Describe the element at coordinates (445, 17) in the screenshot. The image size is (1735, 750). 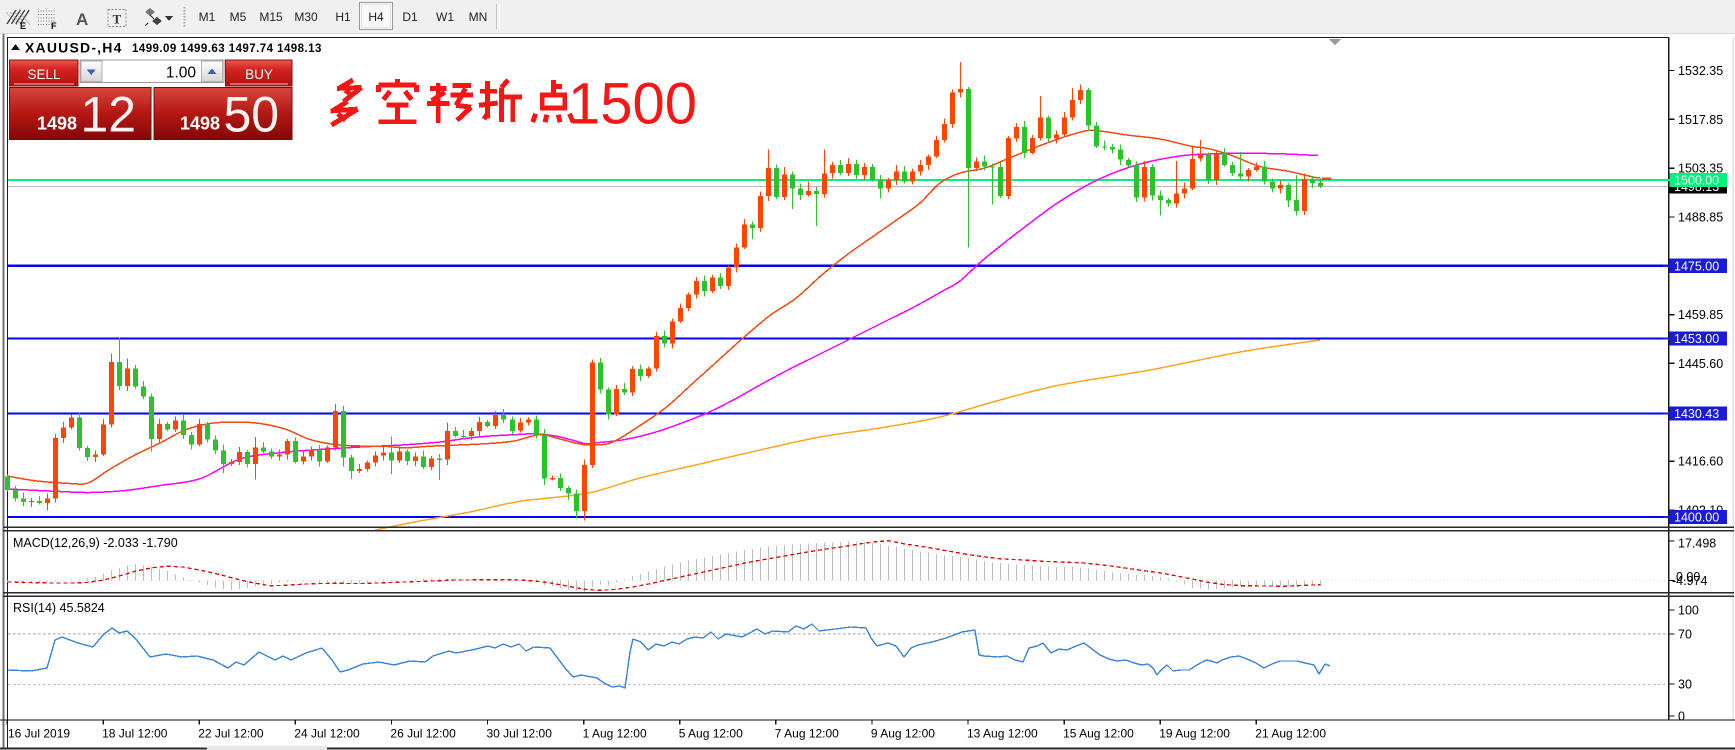
I see `svg-text: W1` at that location.